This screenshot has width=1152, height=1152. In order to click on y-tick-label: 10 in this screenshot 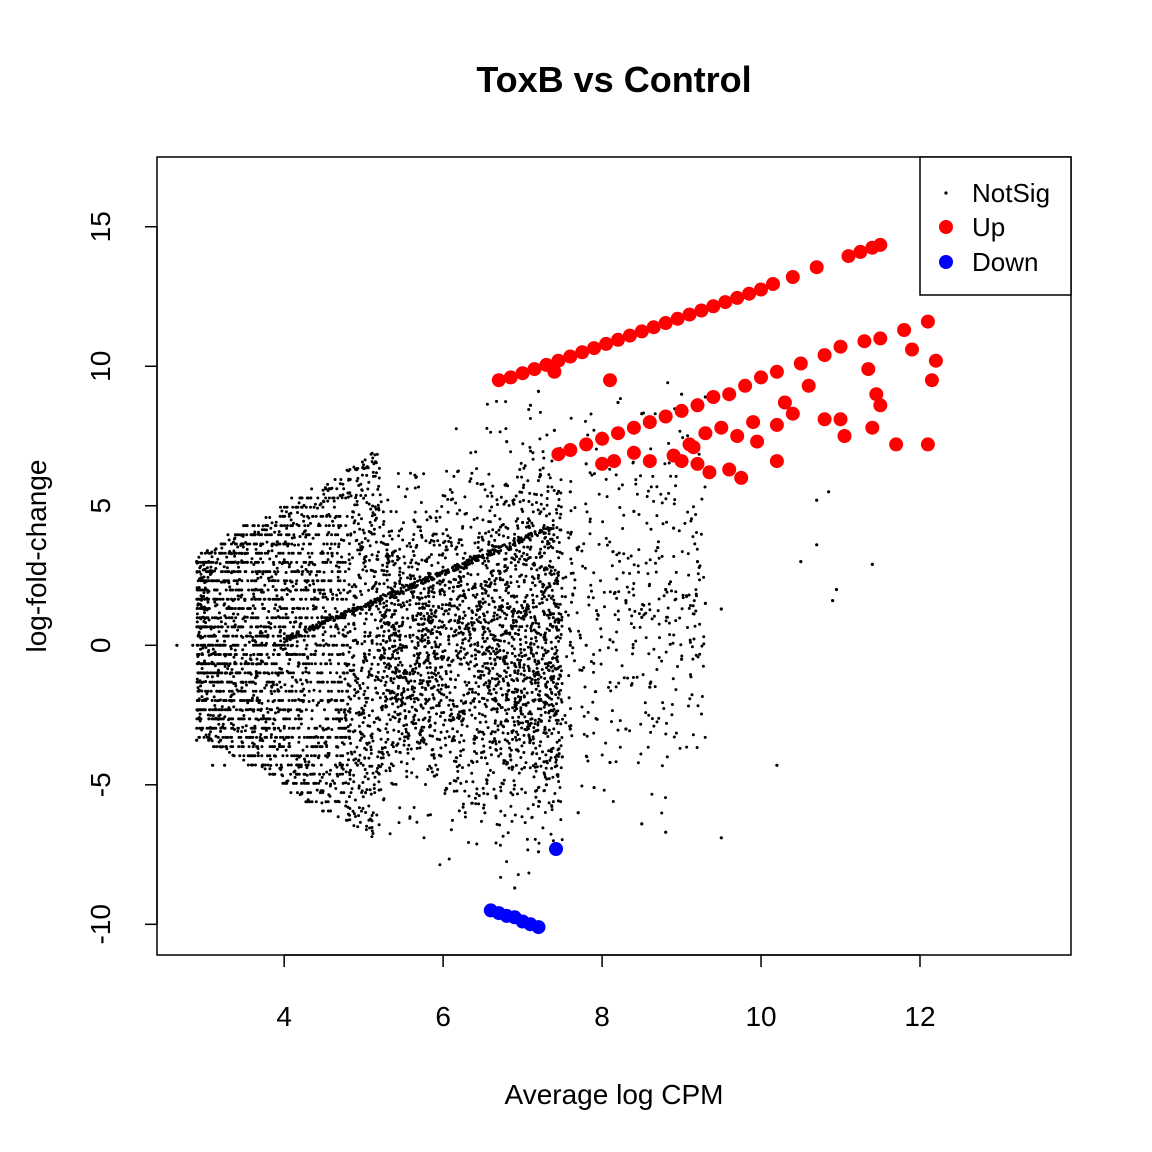, I will do `click(100, 366)`.